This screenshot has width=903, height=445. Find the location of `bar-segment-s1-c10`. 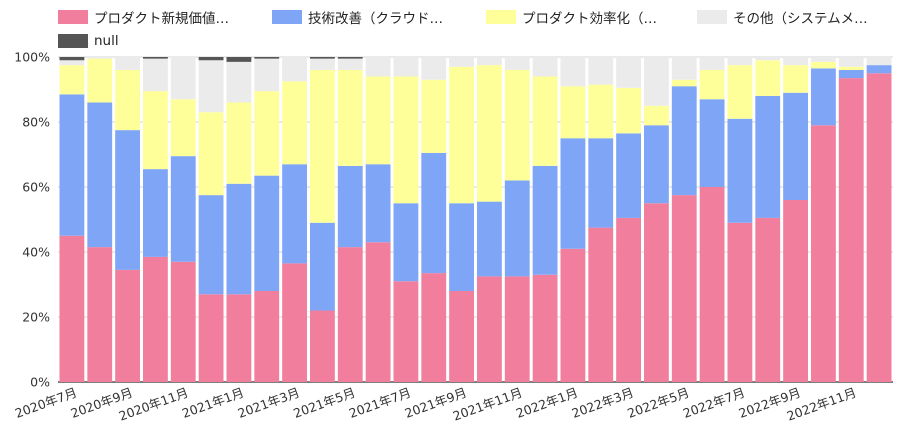

bar-segment-s1-c10 is located at coordinates (350, 206).